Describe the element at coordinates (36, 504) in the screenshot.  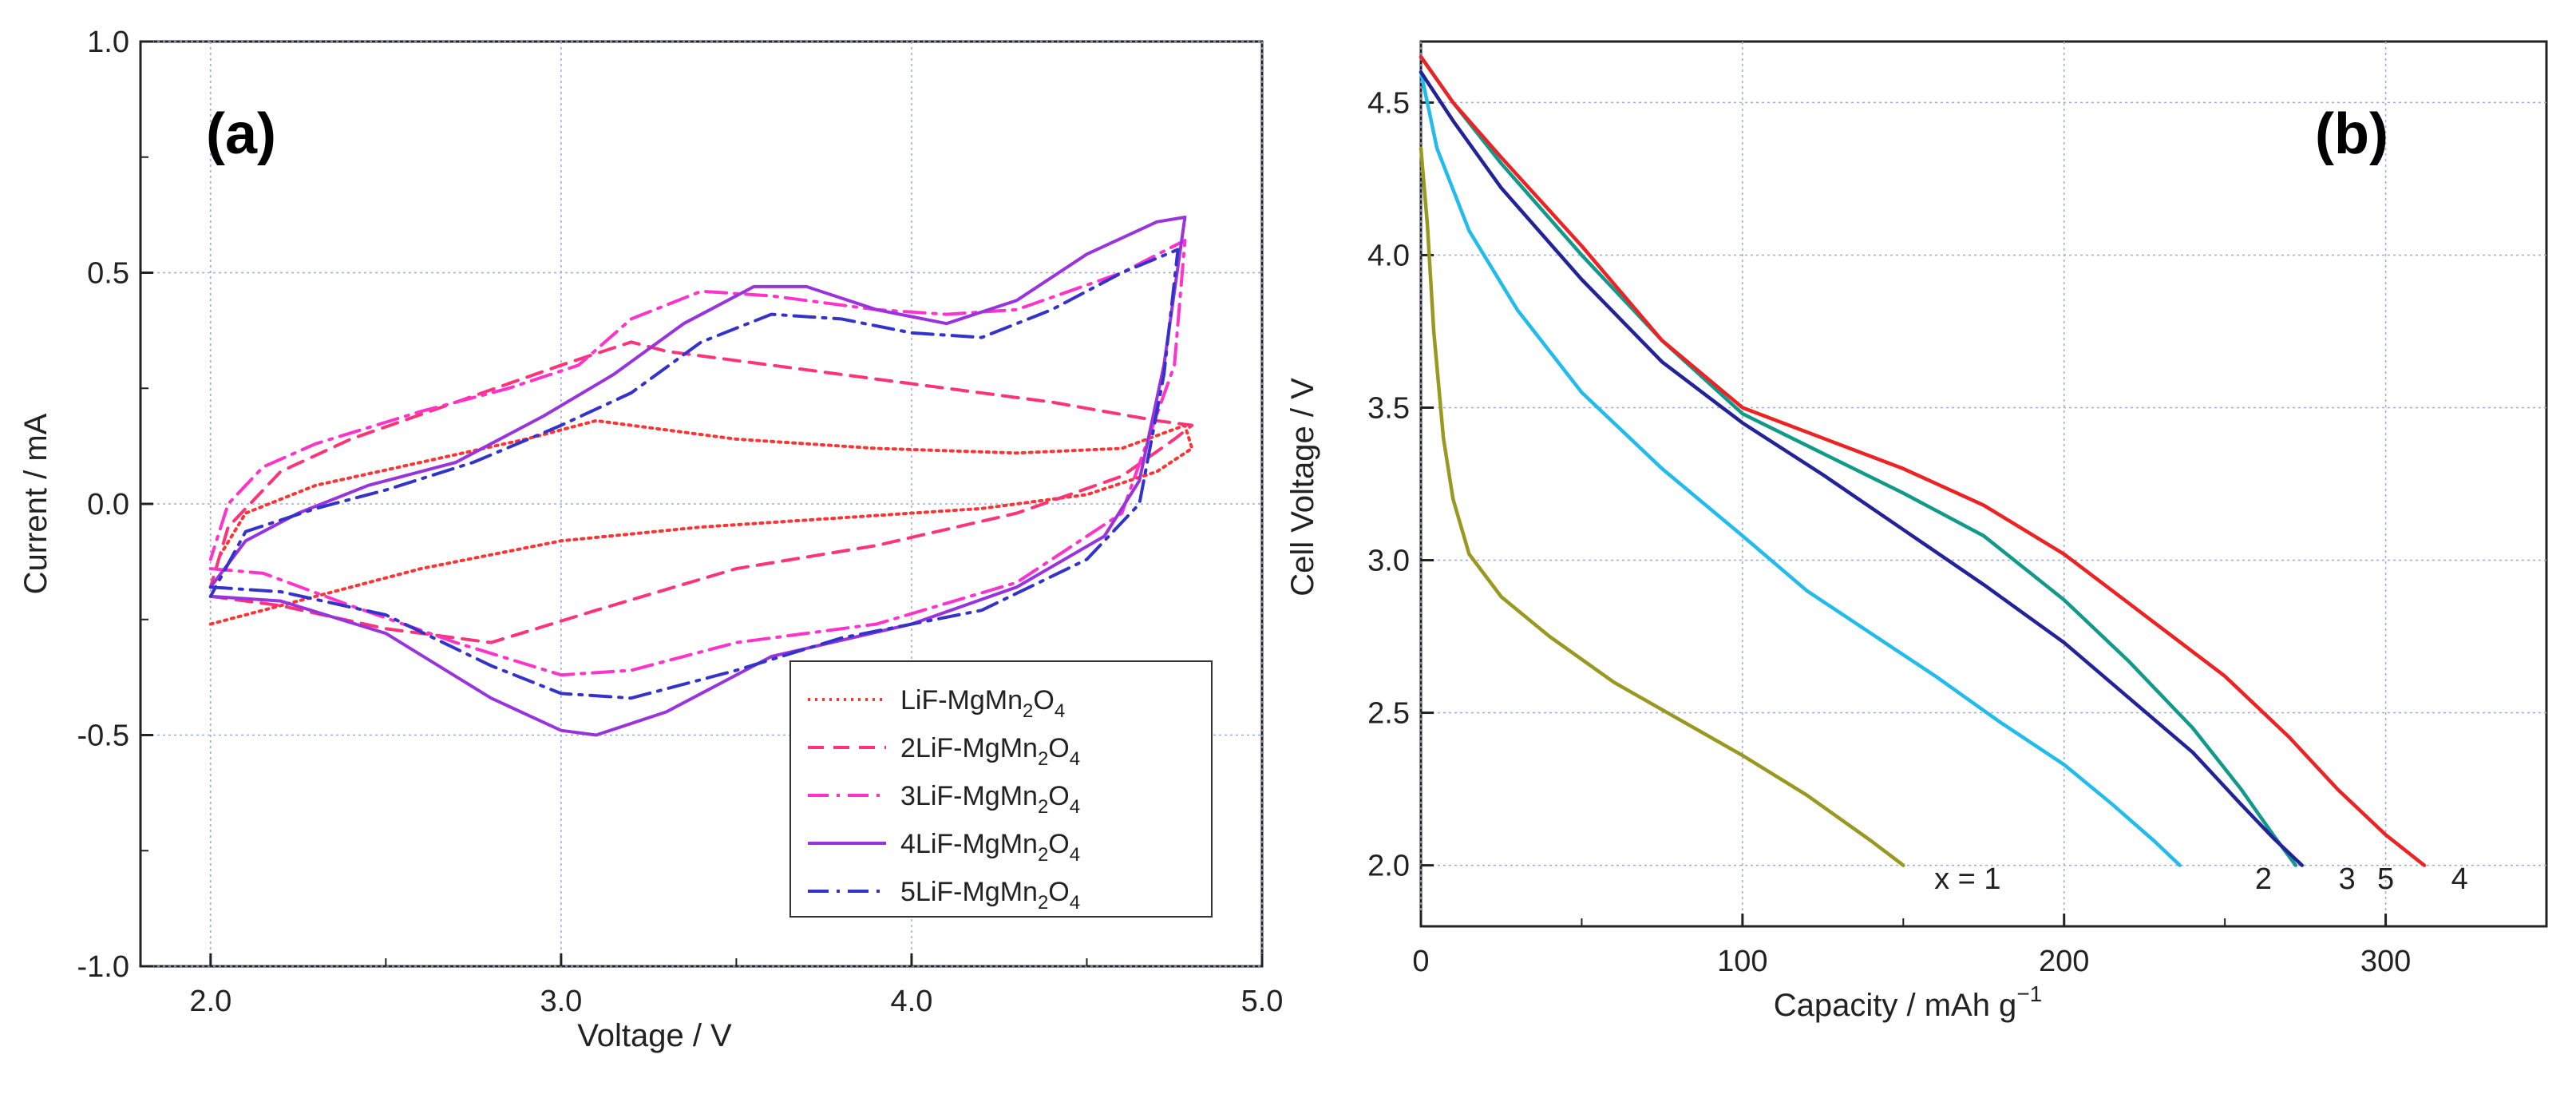
I see `y-axis-label-a: Current / mA` at that location.